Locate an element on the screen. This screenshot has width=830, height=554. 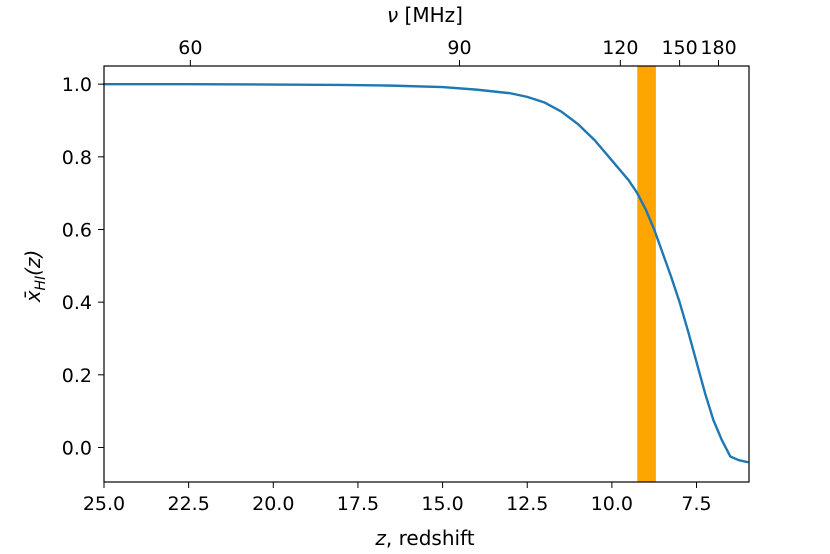
top-tick-label: 90 is located at coordinates (459, 48).